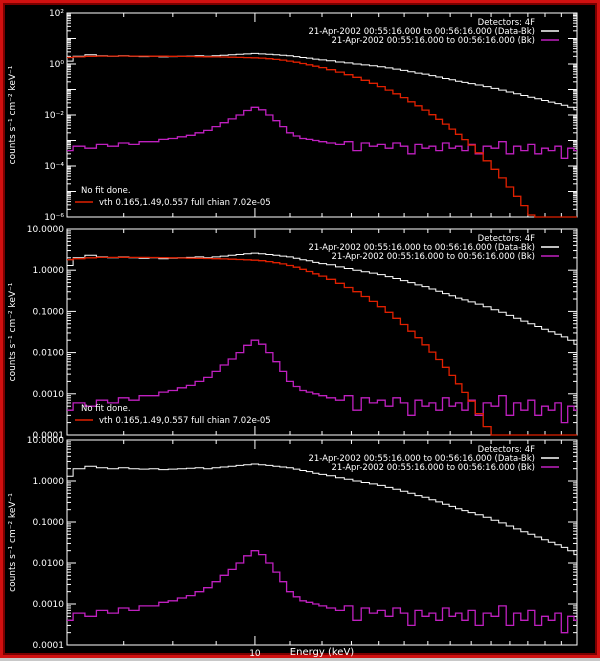 The image size is (600, 661). I want to click on x-tick-label: 10, so click(255, 654).